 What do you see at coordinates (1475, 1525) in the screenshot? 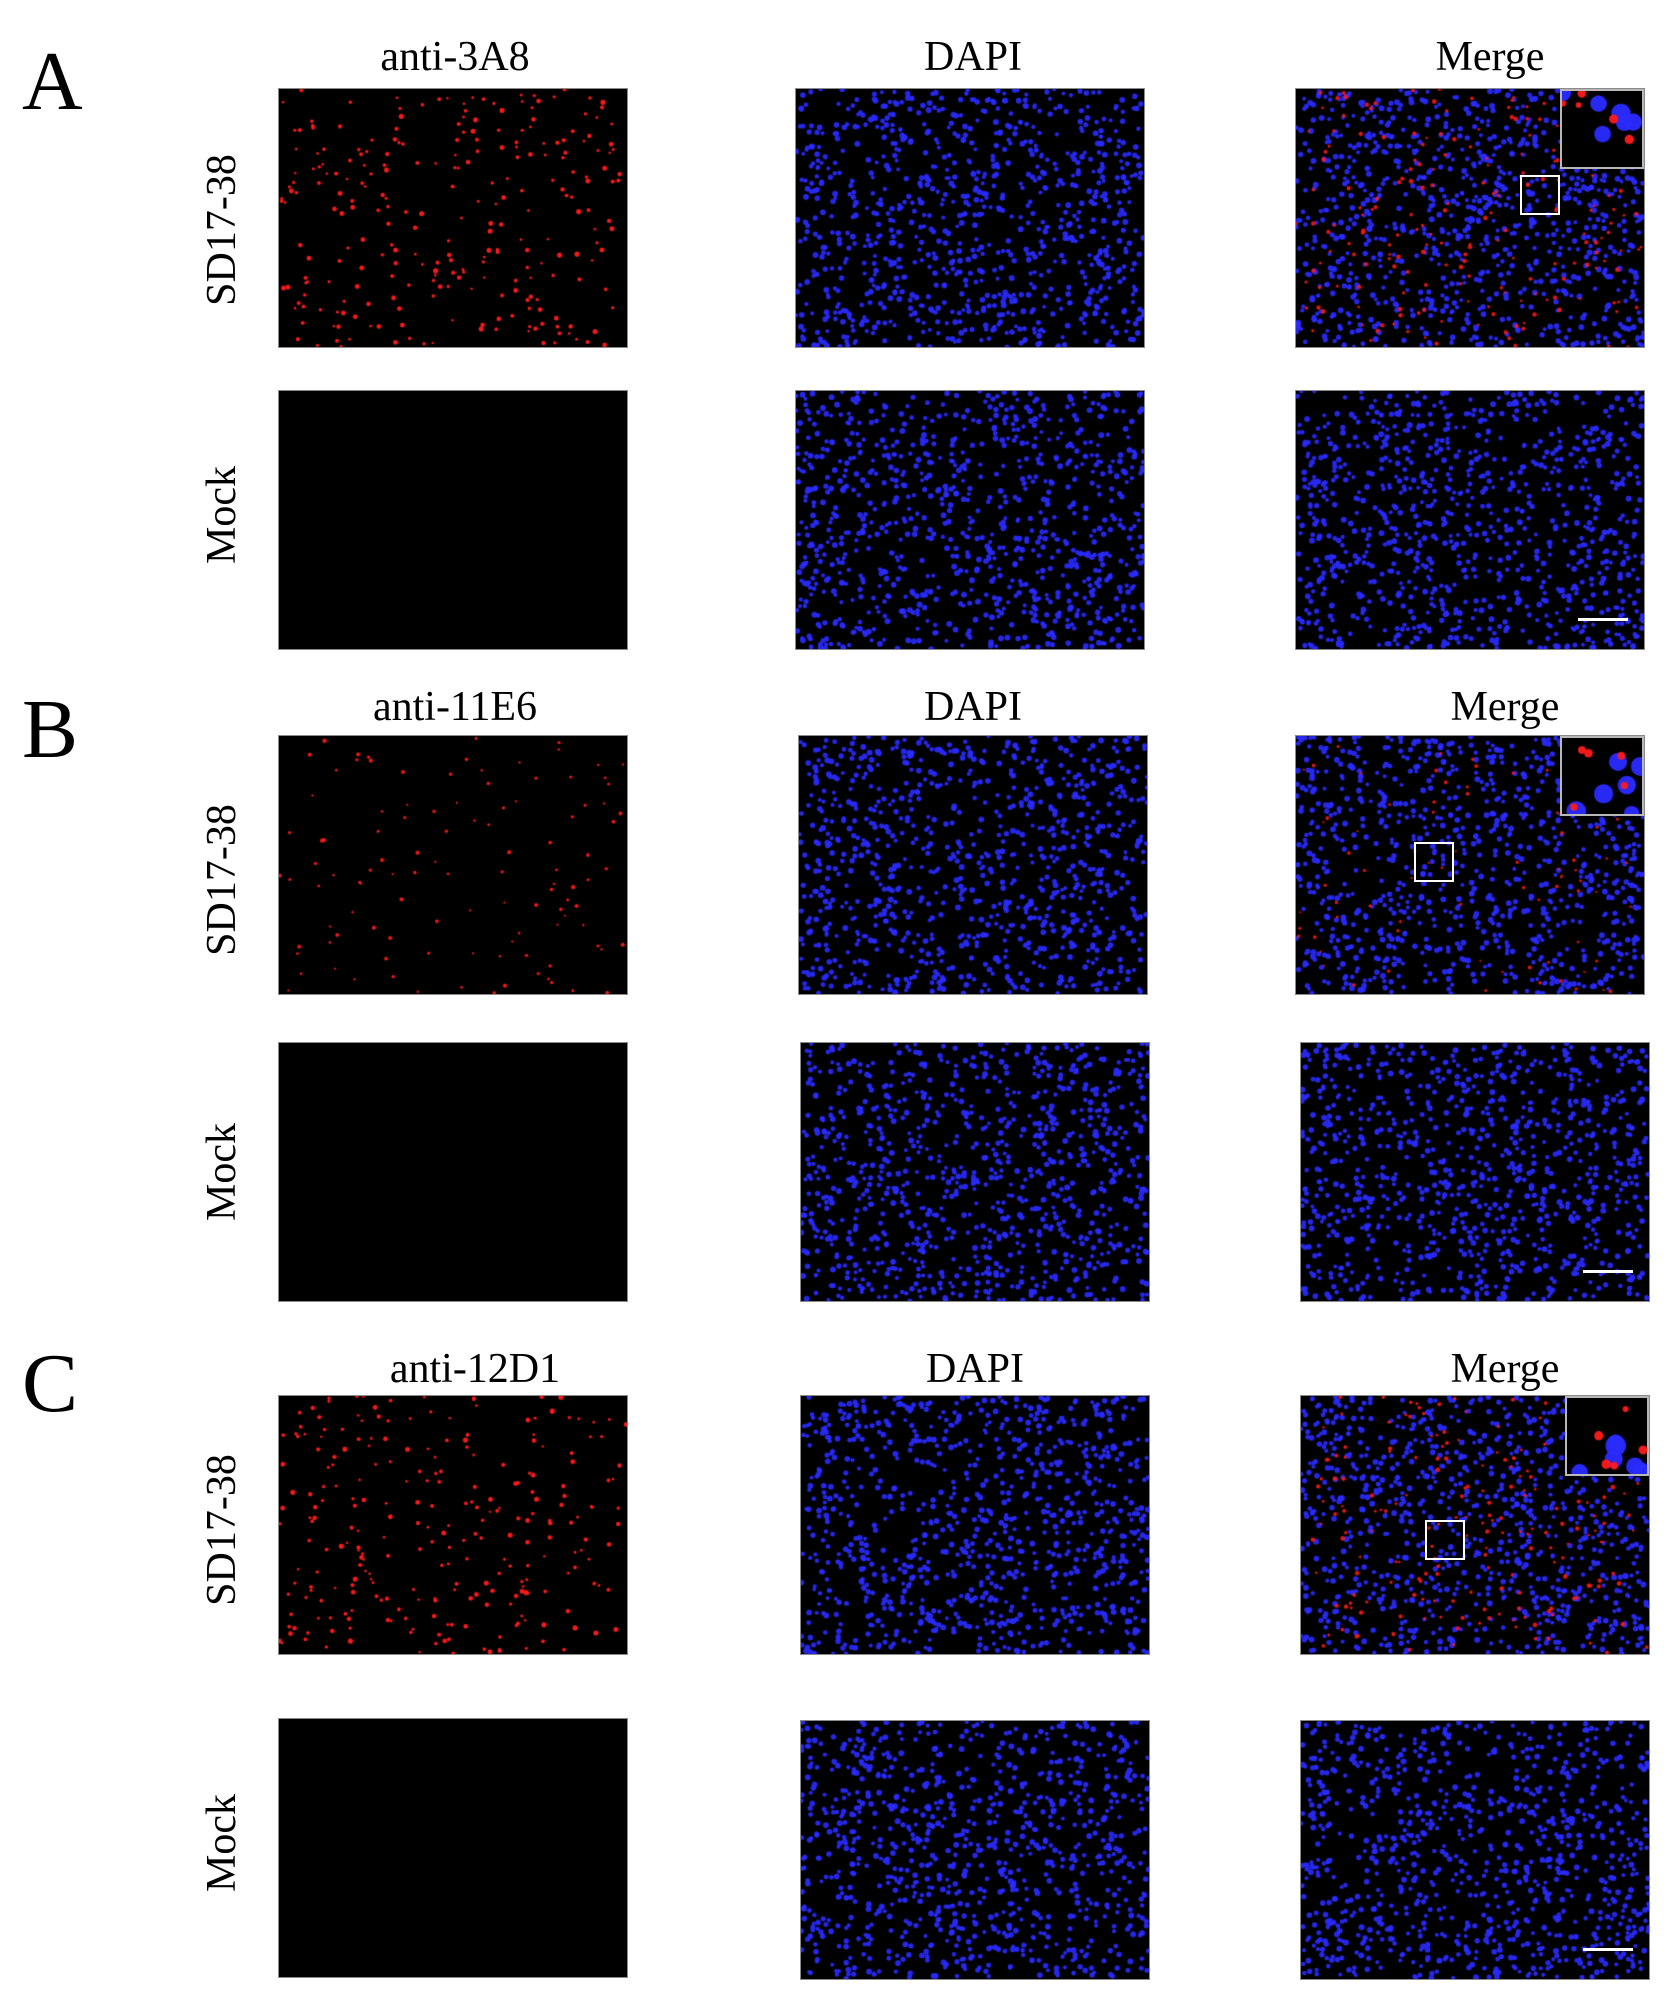
I see `panel-c-infected-merge-image` at bounding box center [1475, 1525].